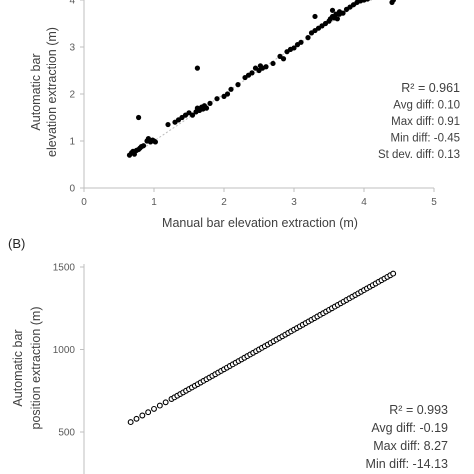 This screenshot has height=474, width=474. I want to click on panel-a-x-tick-label: 3, so click(294, 202).